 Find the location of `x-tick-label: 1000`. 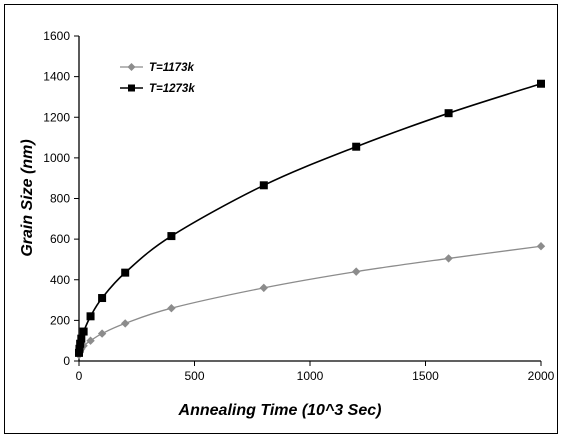

x-tick-label: 1000 is located at coordinates (310, 376).